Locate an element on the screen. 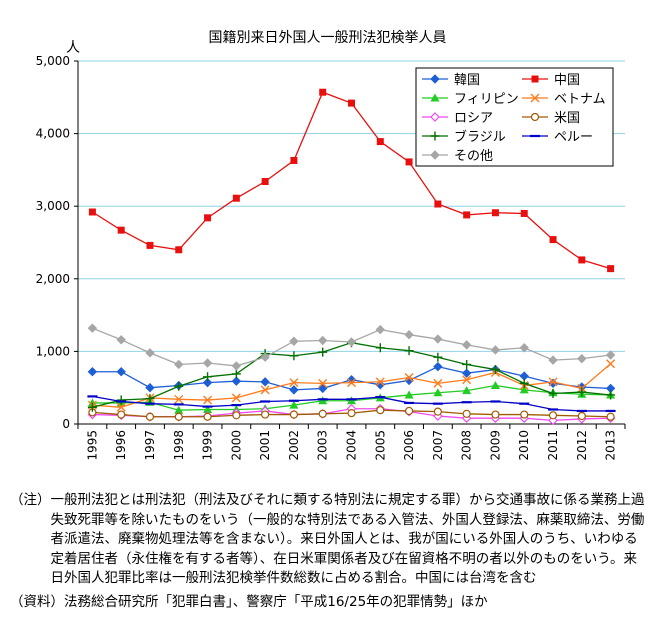 This screenshot has height=635, width=655. x-tick-label: 2012 is located at coordinates (582, 445).